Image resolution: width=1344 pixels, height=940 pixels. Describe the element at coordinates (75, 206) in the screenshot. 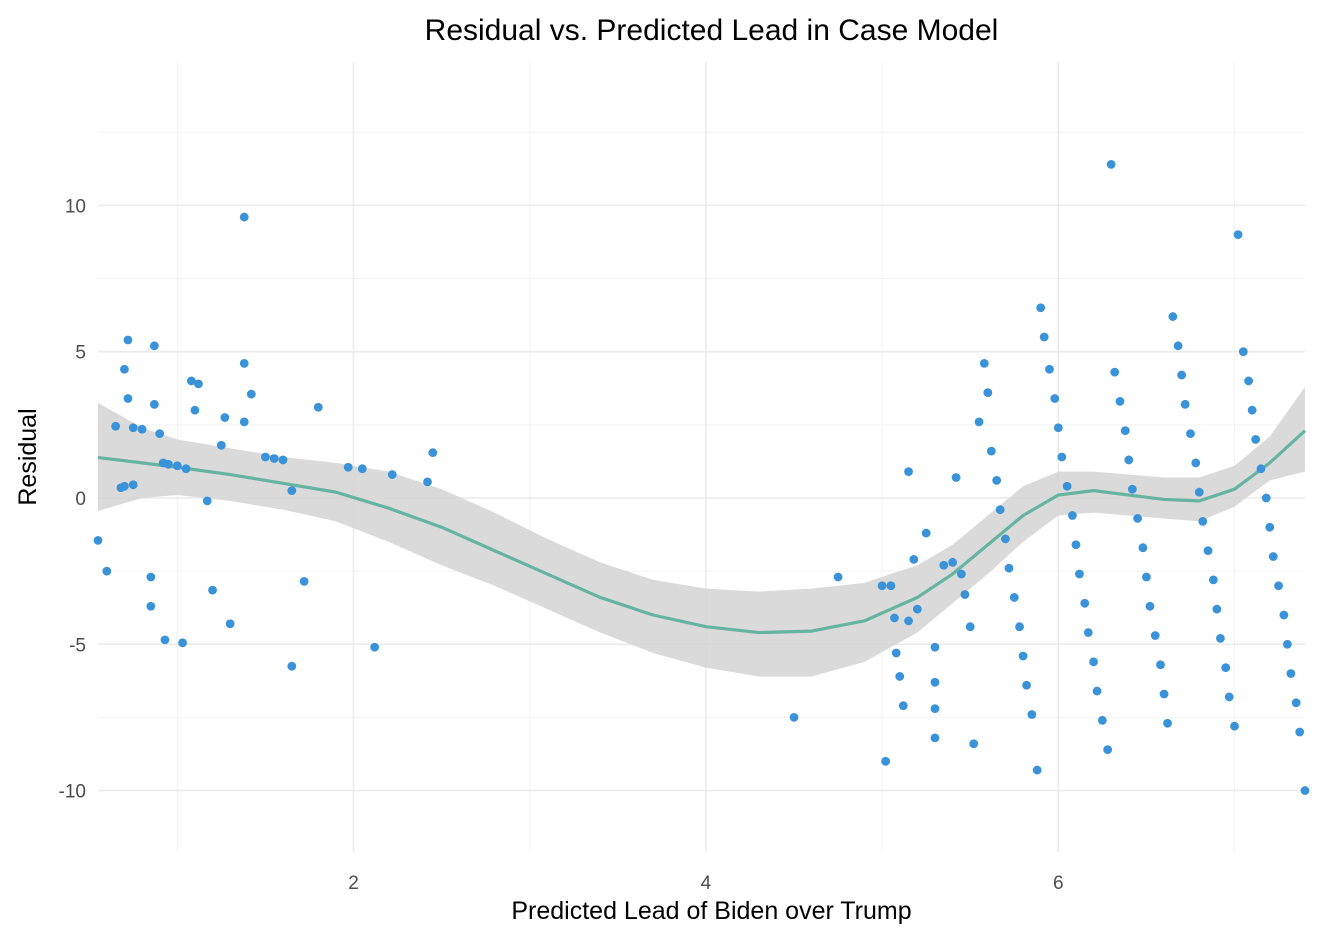

I see `y-tick-label: 10` at that location.